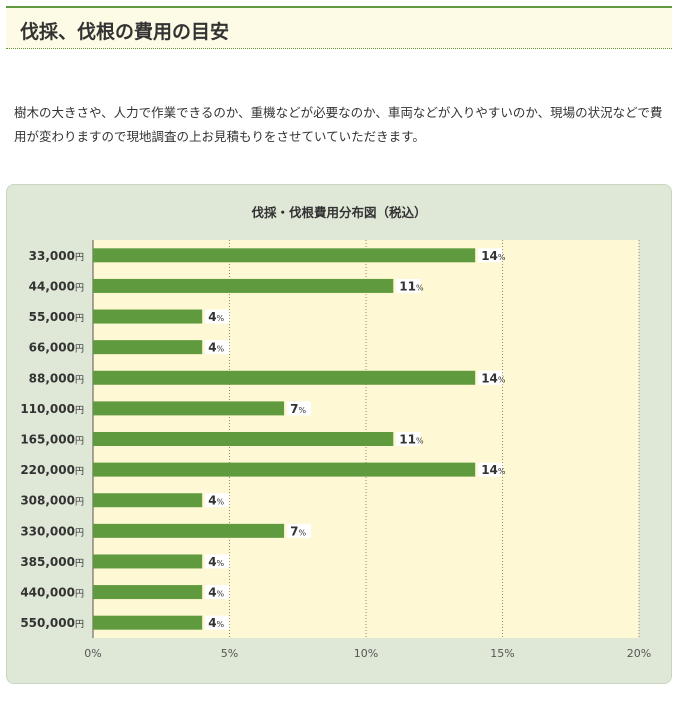 The image size is (698, 713). Describe the element at coordinates (52, 470) in the screenshot. I see `category-label: 220,000円` at that location.